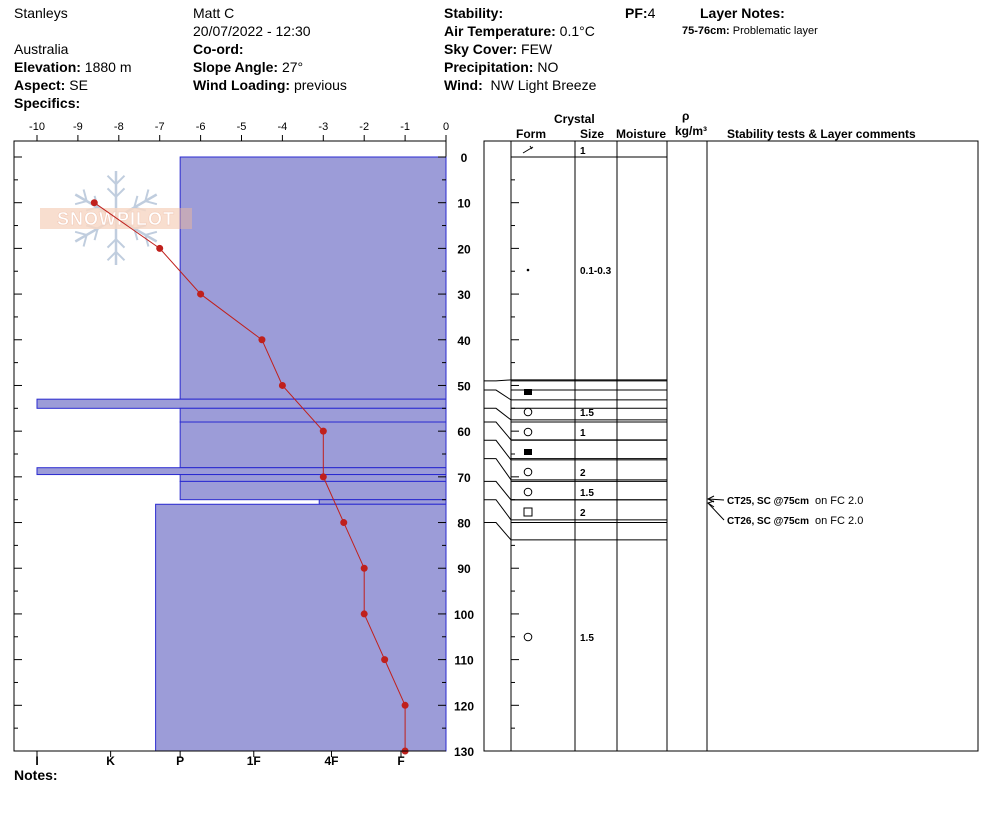 This screenshot has width=994, height=840. Describe the element at coordinates (464, 615) in the screenshot. I see `depth-label: 100` at that location.